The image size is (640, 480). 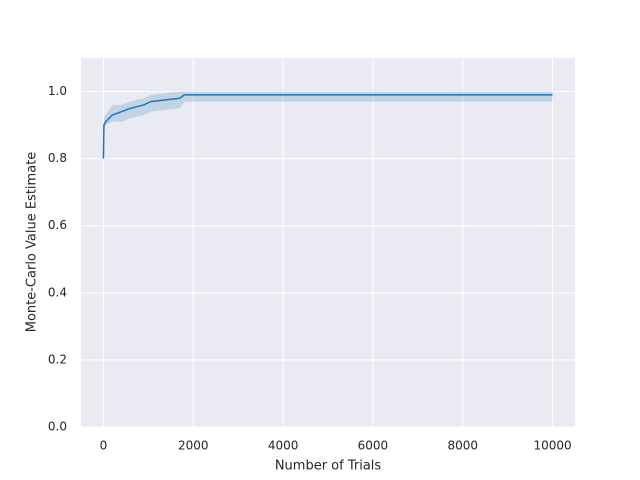 What do you see at coordinates (462, 446) in the screenshot?
I see `x-tick-label: 8000` at bounding box center [462, 446].